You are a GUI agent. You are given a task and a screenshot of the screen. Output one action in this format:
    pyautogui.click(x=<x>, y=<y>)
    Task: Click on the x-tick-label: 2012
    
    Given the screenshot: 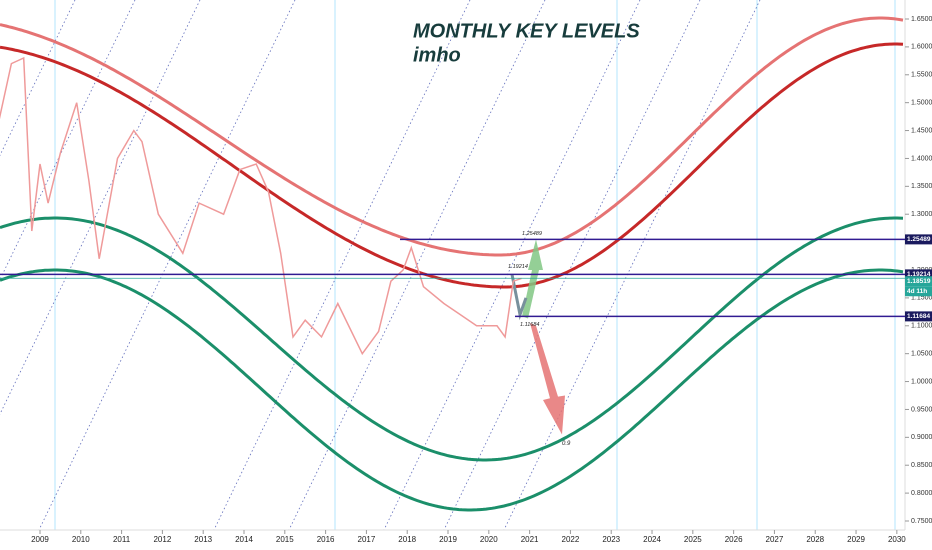 What is the action you would take?
    pyautogui.click(x=162, y=539)
    